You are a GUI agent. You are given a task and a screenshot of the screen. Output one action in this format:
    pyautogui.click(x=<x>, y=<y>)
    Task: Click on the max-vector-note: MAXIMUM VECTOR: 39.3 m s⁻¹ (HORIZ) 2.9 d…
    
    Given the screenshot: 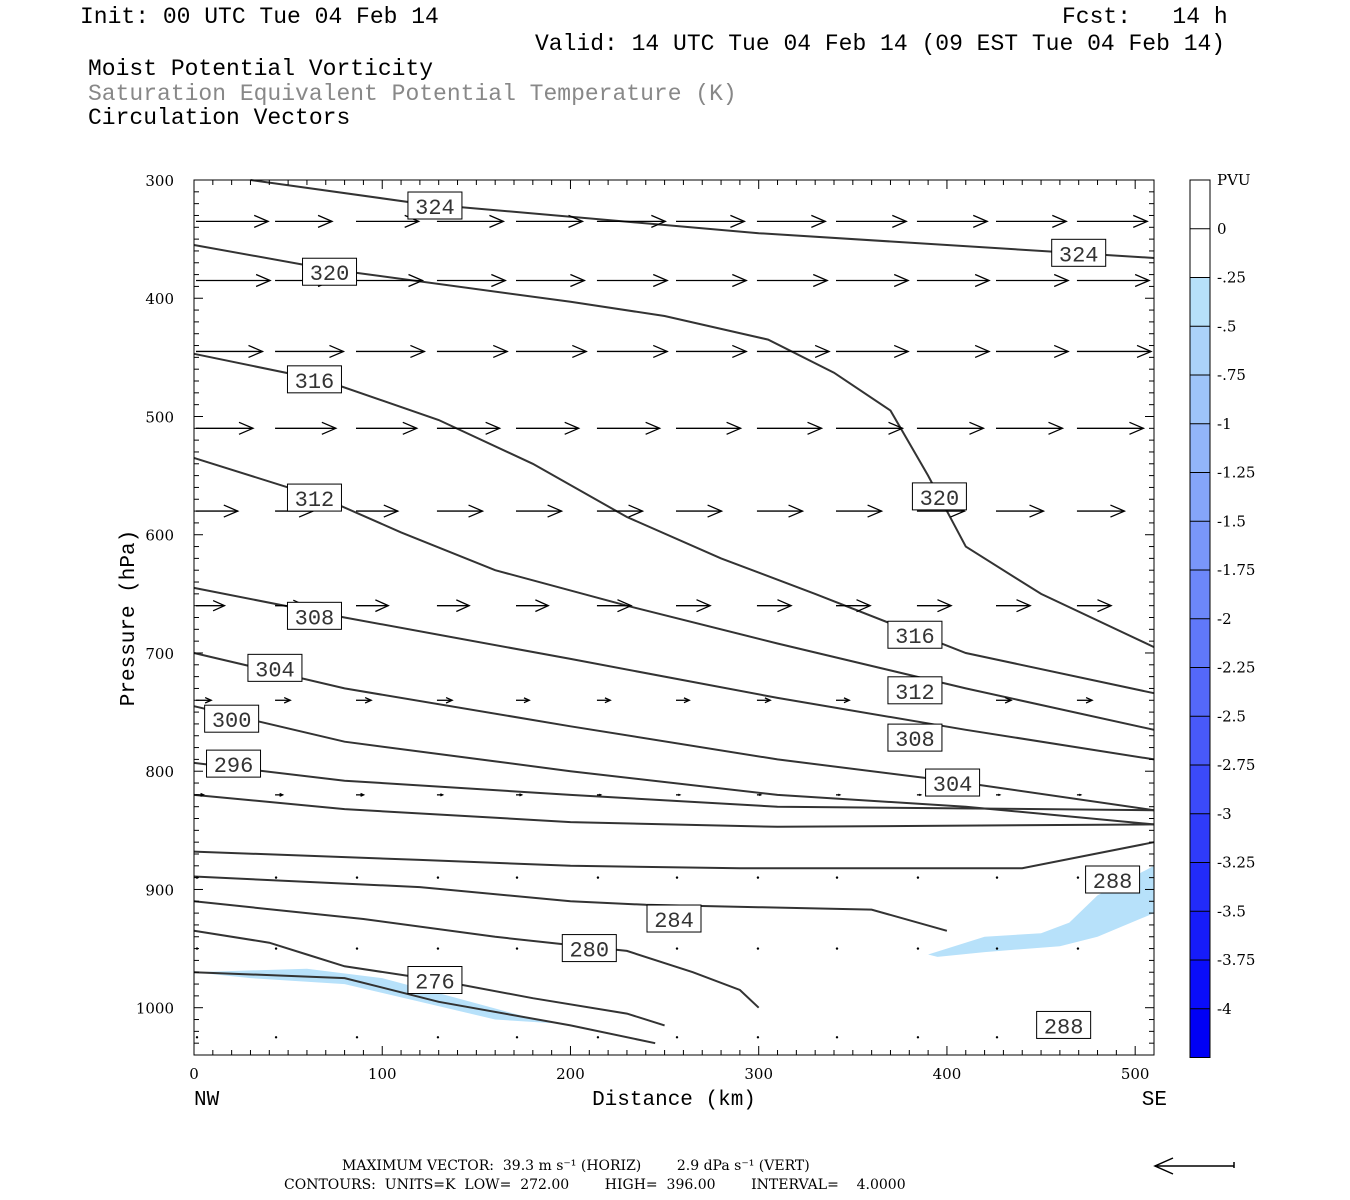 What is the action you would take?
    pyautogui.click(x=576, y=1166)
    